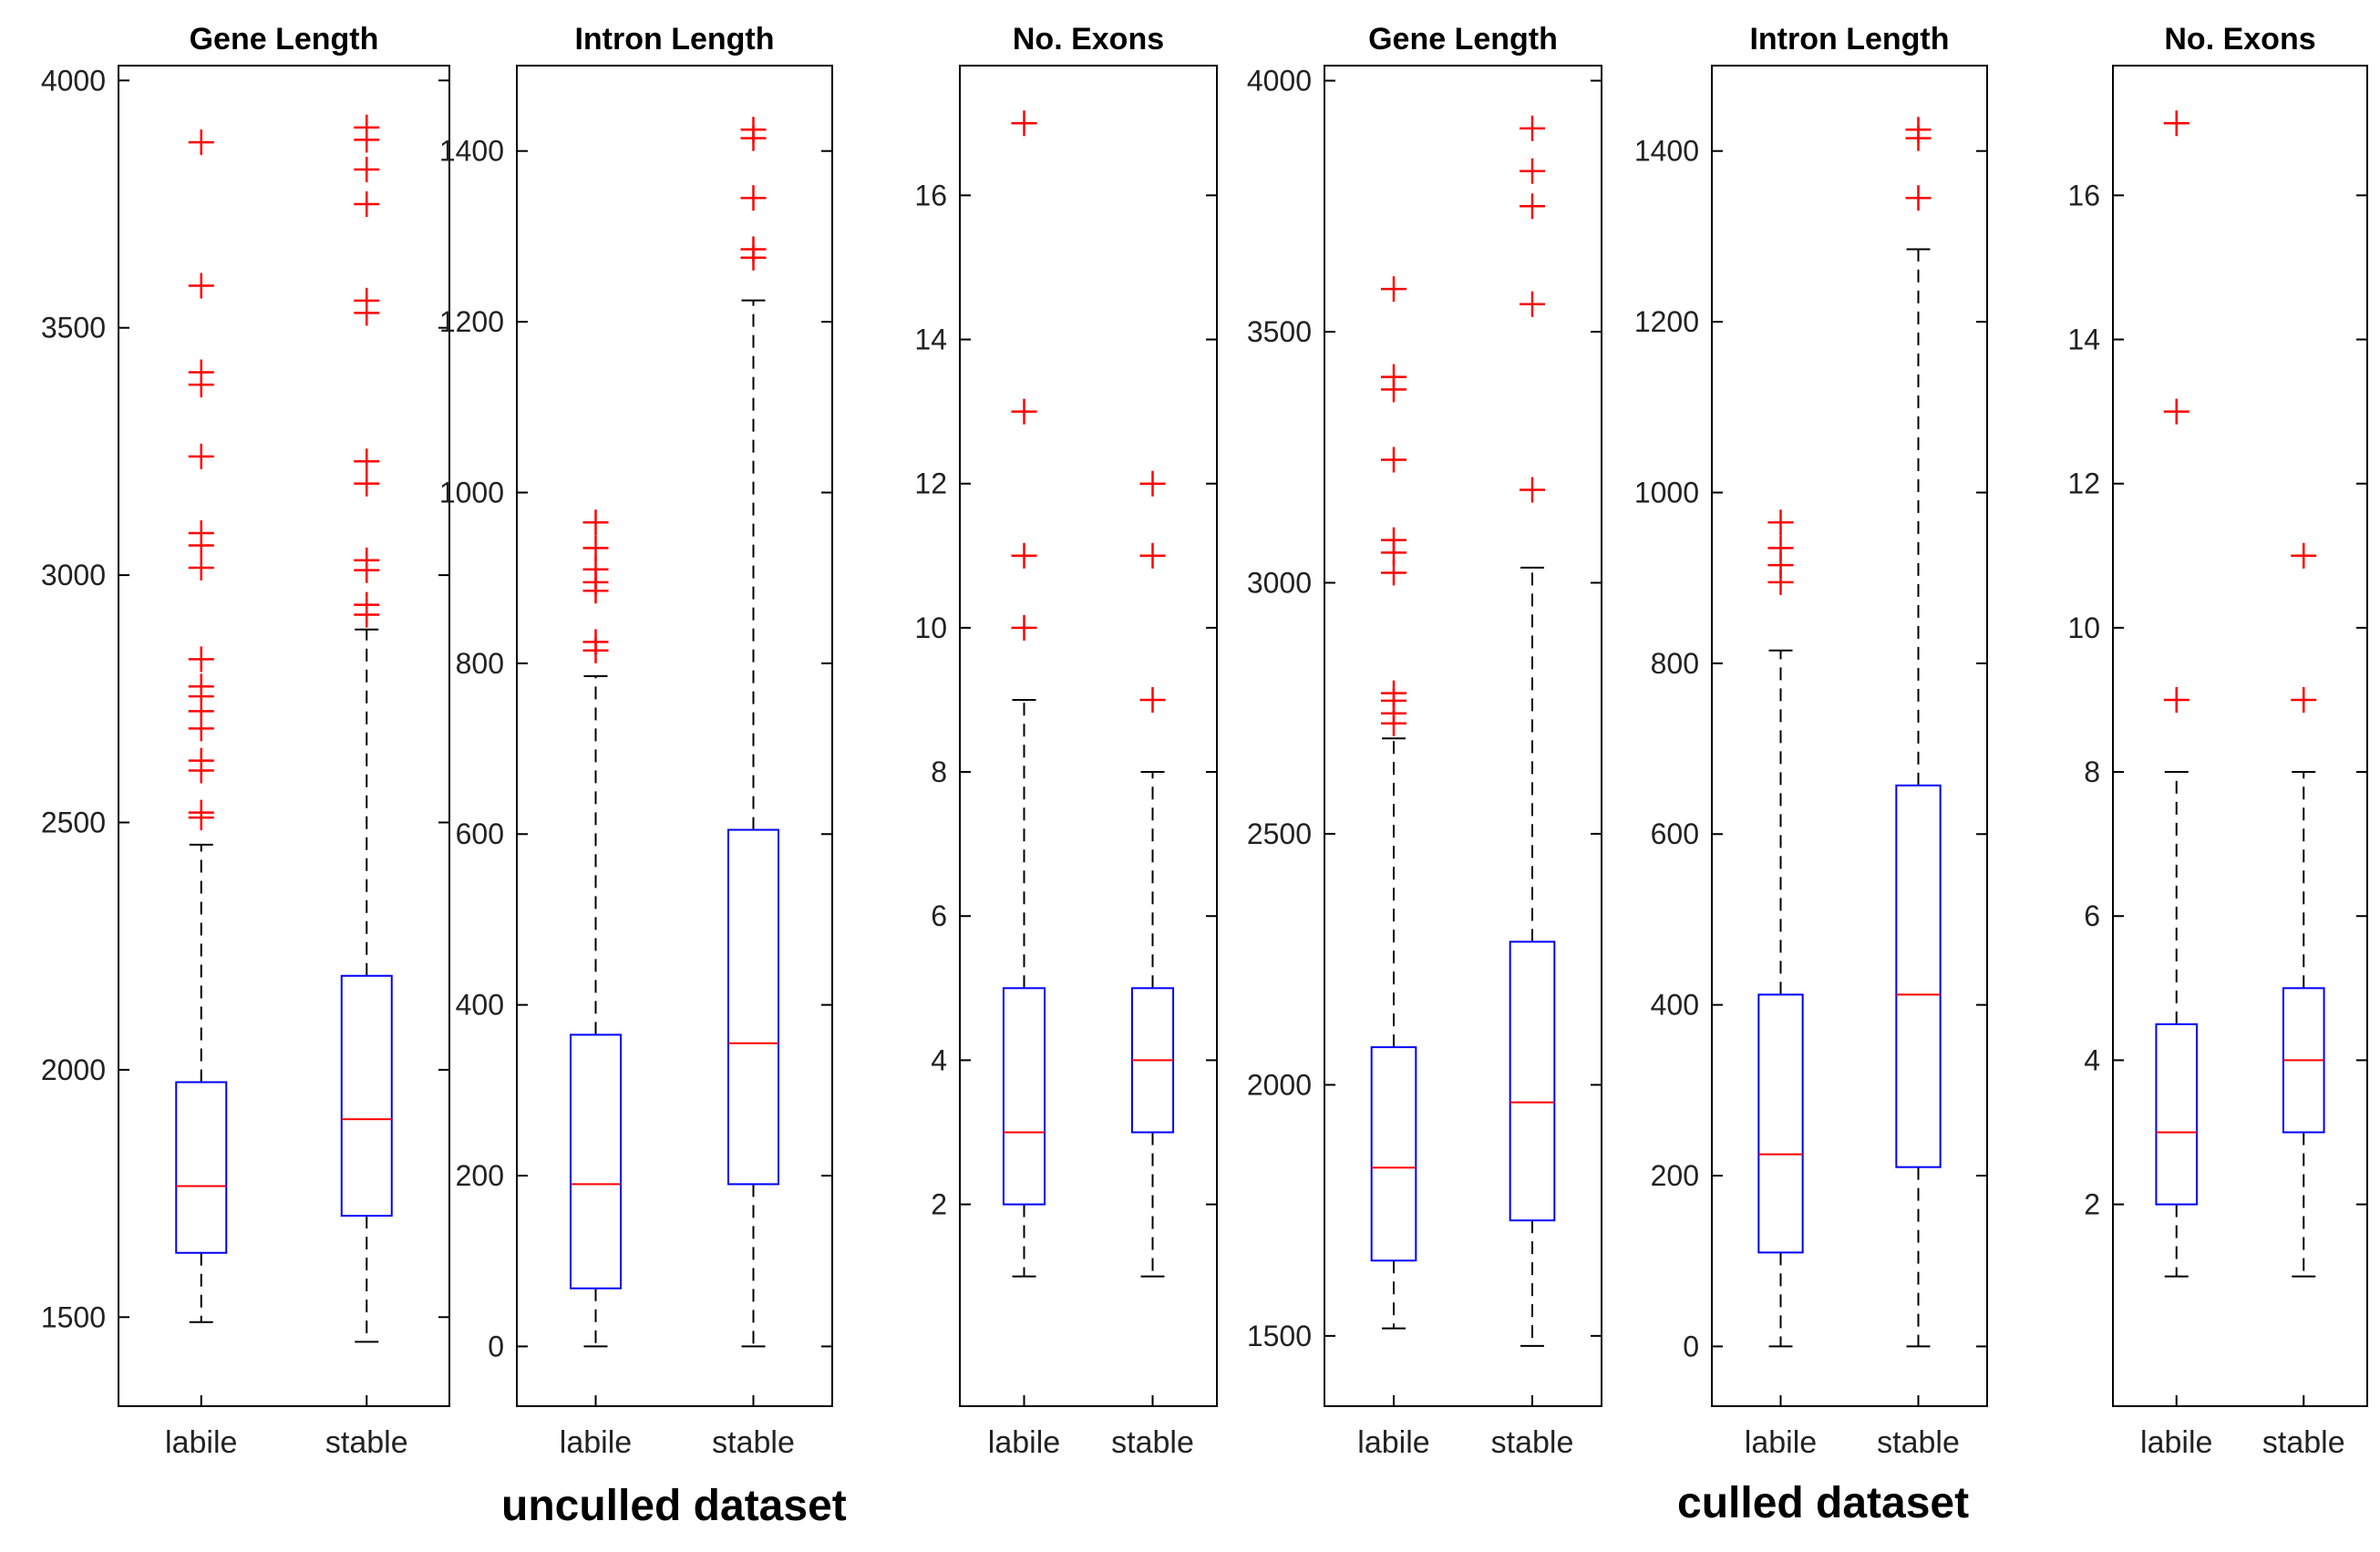 The width and height of the screenshot is (2380, 1552). Describe the element at coordinates (1280, 81) in the screenshot. I see `y-tick-label: 4000` at that location.